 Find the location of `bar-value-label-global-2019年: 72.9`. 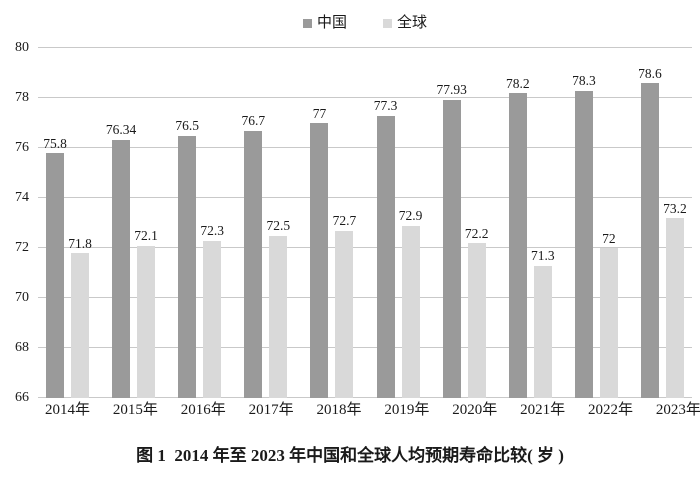

bar-value-label-global-2019年: 72.9 is located at coordinates (410, 215).